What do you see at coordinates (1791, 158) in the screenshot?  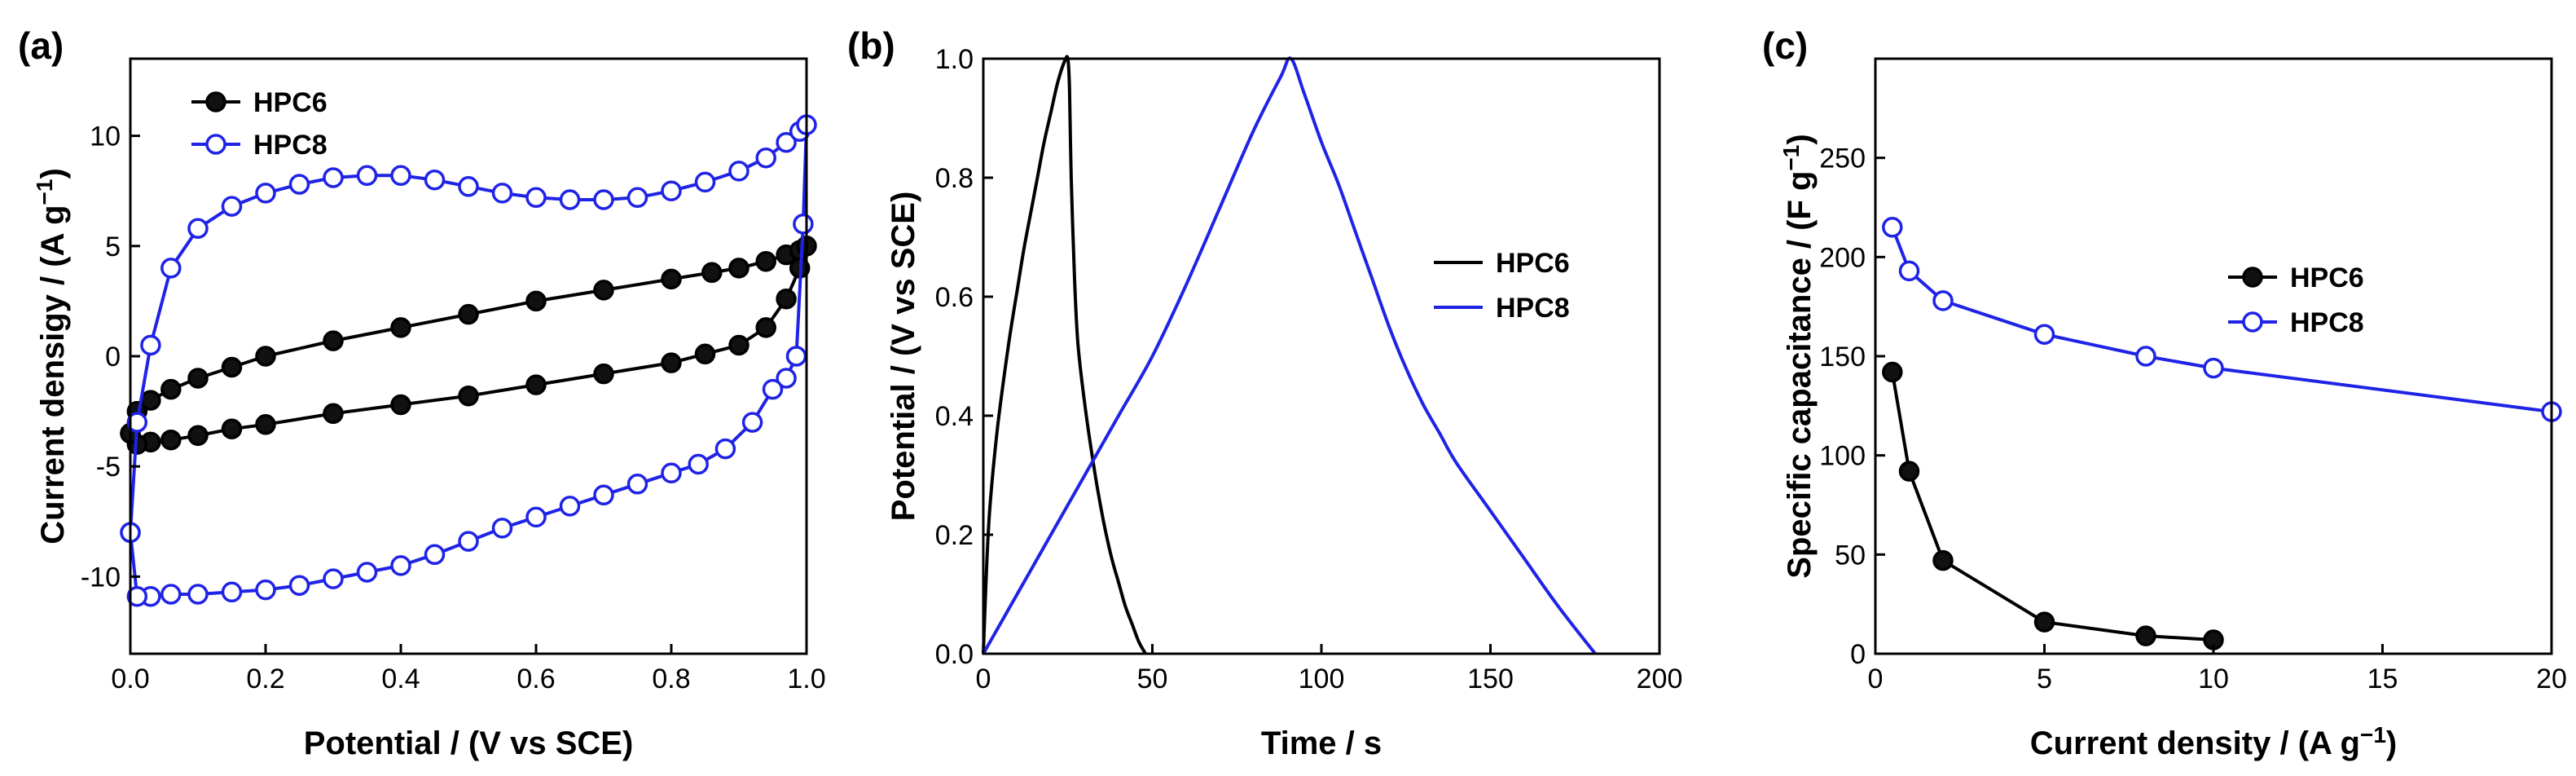 I see `panel-c-y-title-sup: −1` at bounding box center [1791, 158].